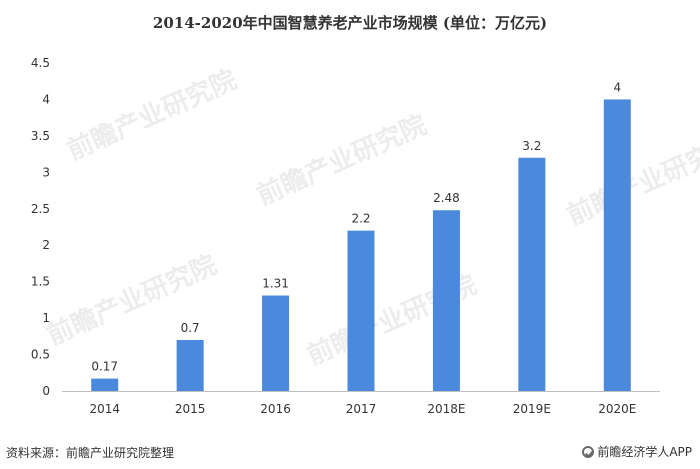  I want to click on data-label: 3.2, so click(531, 146).